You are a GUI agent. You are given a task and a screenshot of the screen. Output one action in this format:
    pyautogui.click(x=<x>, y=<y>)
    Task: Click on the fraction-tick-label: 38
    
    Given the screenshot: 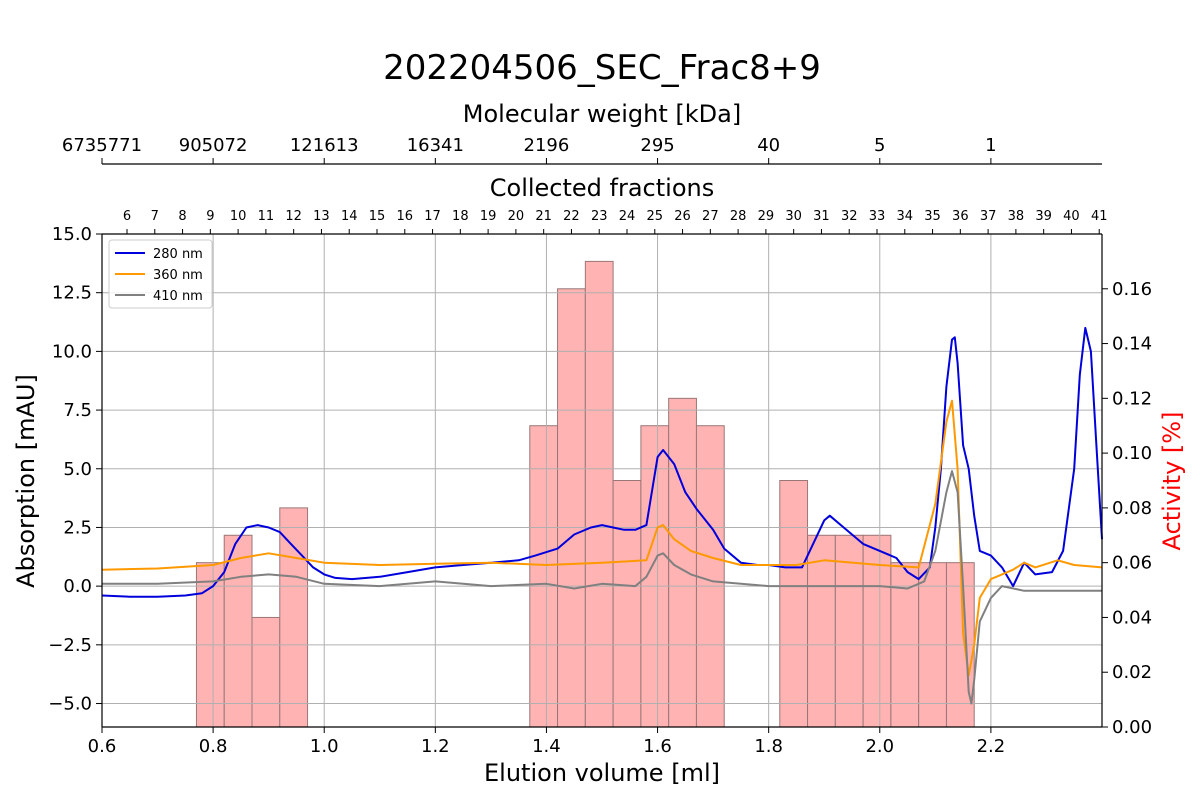 What is the action you would take?
    pyautogui.click(x=1016, y=216)
    